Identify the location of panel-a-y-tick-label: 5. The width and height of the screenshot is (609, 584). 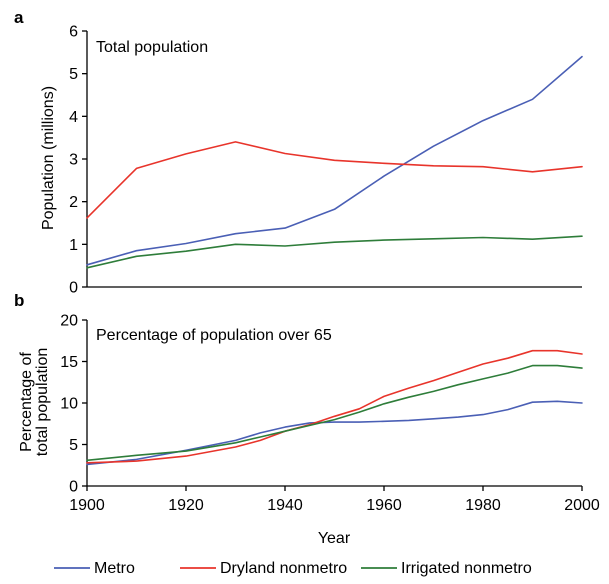
(73, 74).